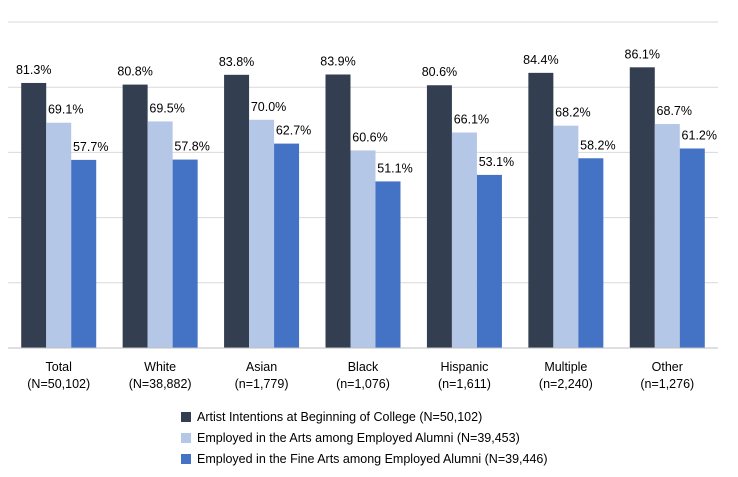 The width and height of the screenshot is (738, 477). I want to click on data-label: 68.2%, so click(572, 113).